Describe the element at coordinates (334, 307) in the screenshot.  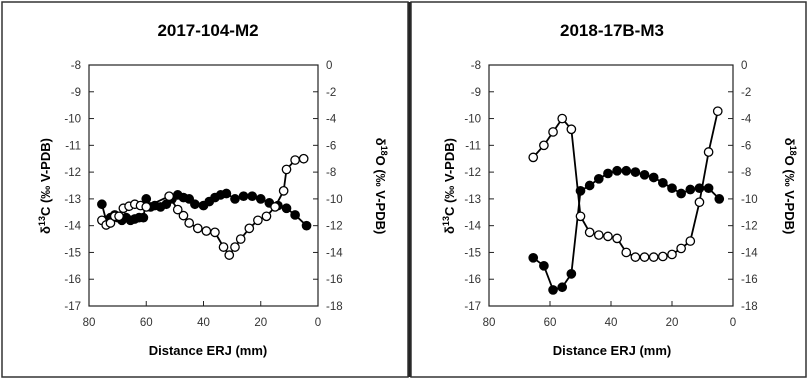
I see `y-right-tick-label: -18` at that location.